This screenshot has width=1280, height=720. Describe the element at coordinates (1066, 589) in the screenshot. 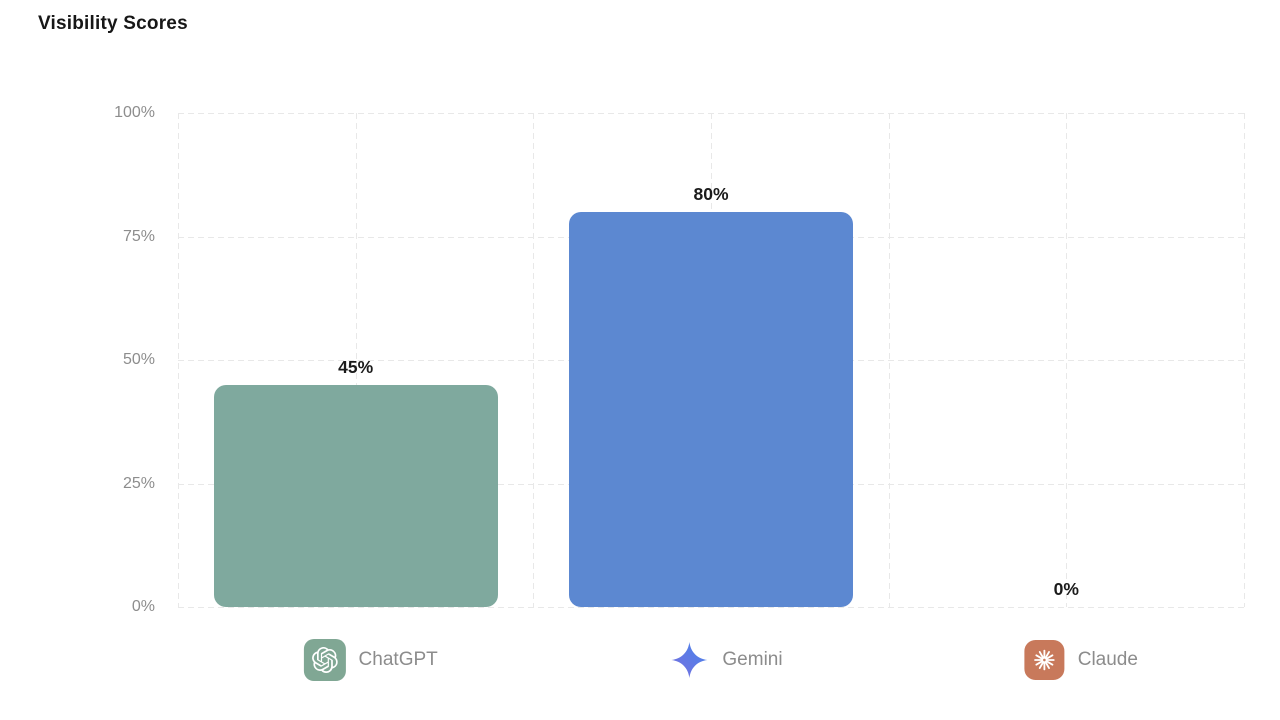

I see `bar-value-label-claude: 0%` at that location.